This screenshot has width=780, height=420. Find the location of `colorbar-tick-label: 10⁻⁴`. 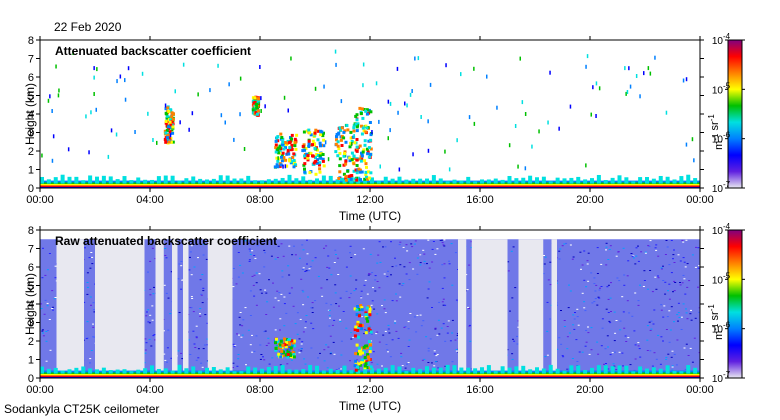

colorbar-tick-label: 10⁻⁴ is located at coordinates (721, 39).